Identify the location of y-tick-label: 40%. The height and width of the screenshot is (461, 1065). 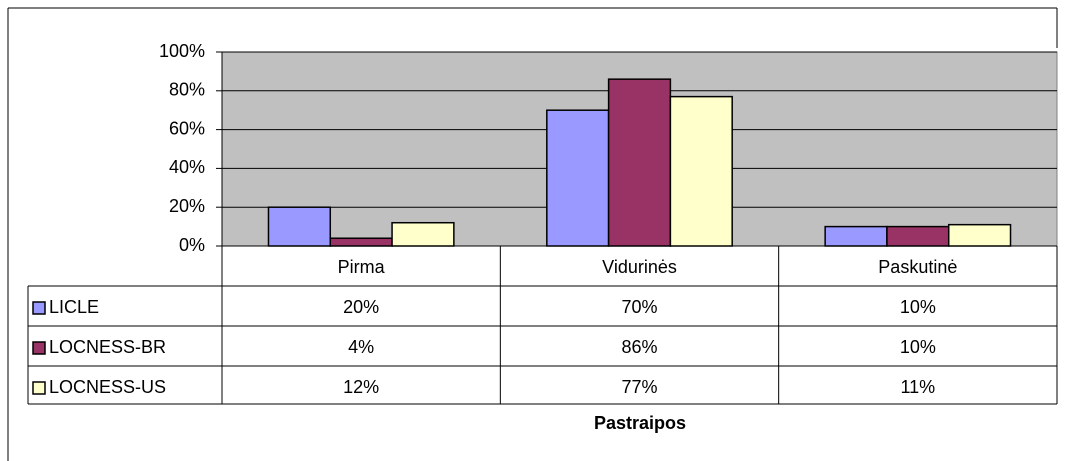
(187, 167).